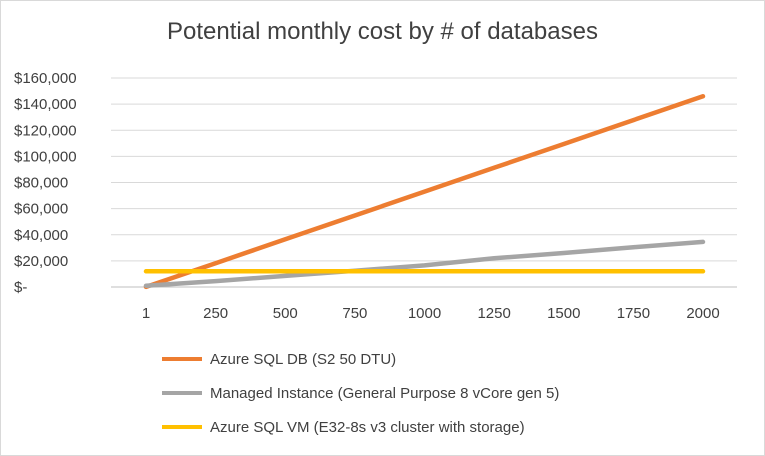  What do you see at coordinates (41, 183) in the screenshot?
I see `y-tick-label: $80,000` at bounding box center [41, 183].